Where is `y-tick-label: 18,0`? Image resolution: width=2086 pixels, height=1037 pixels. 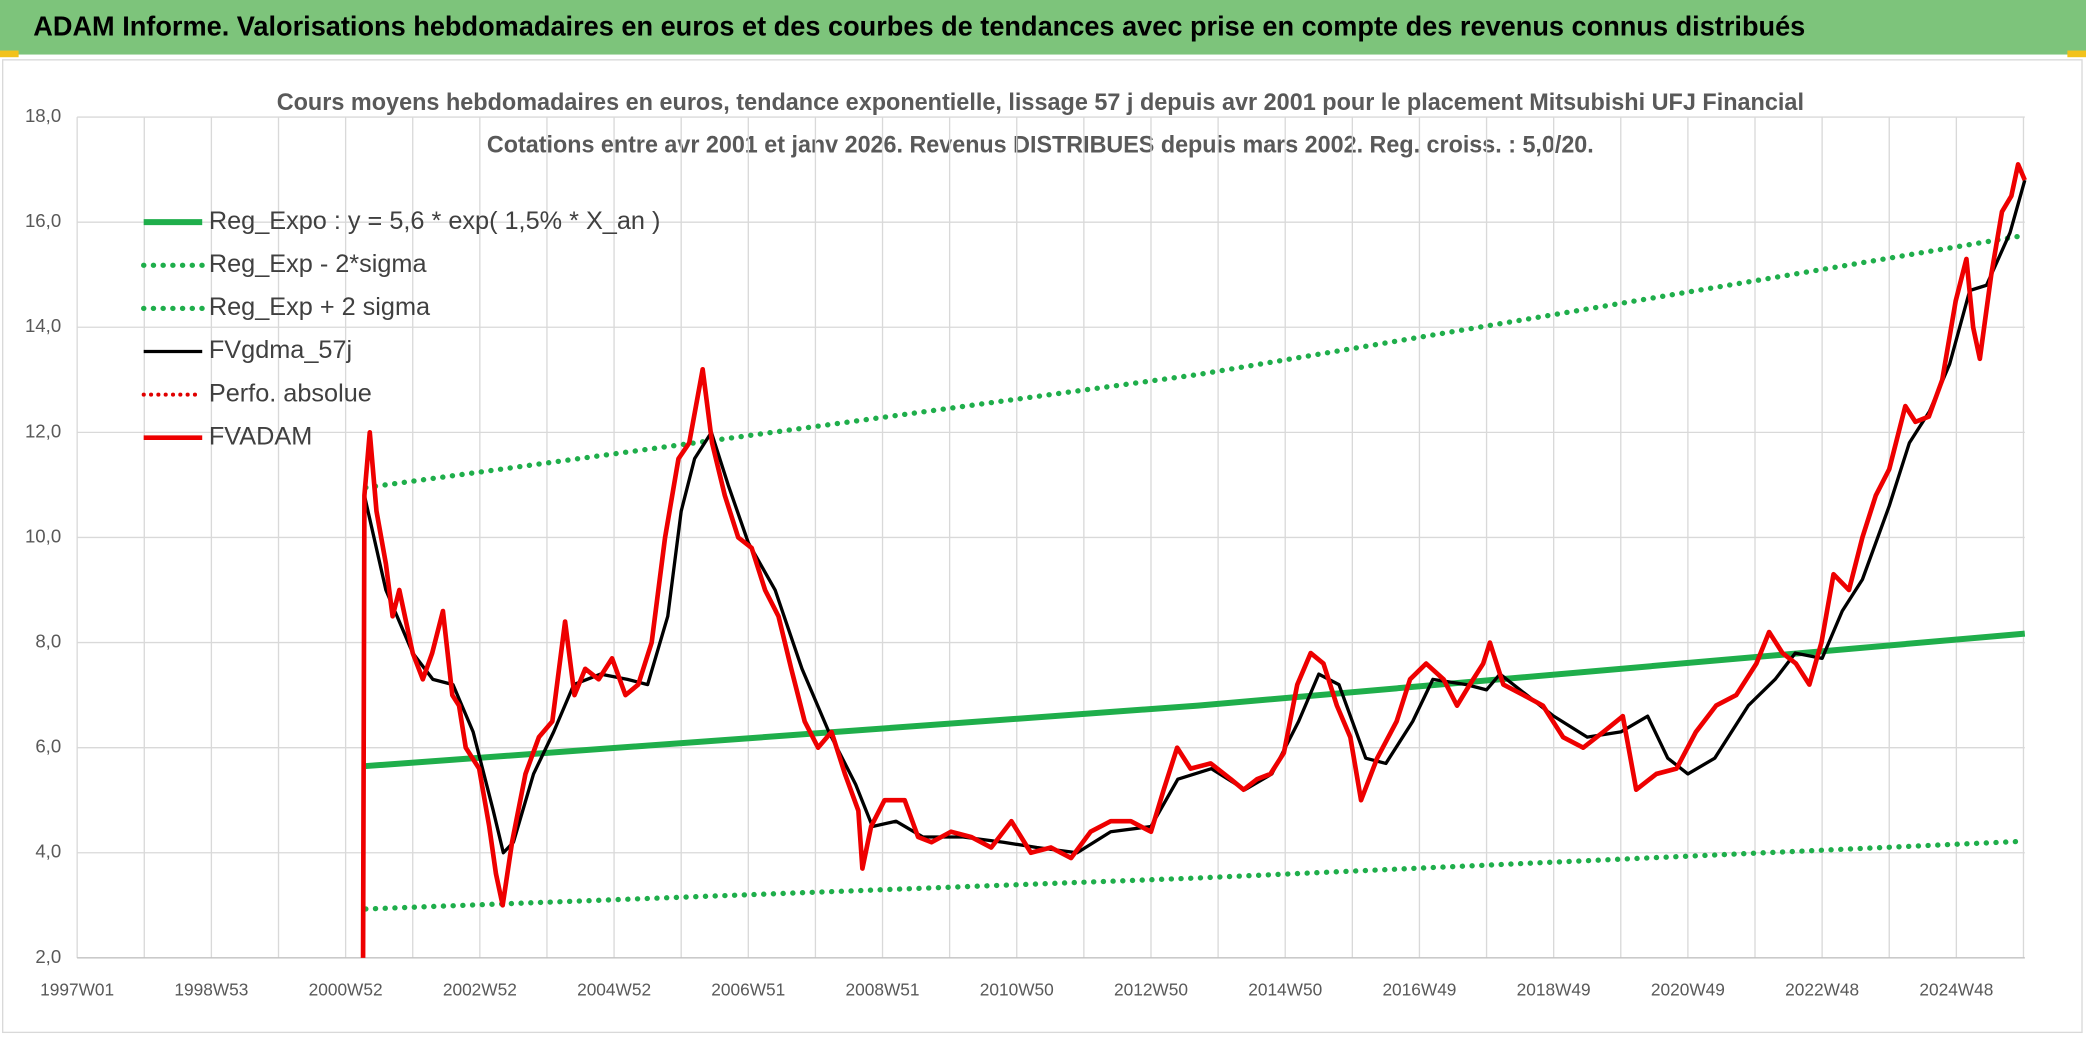 y-tick-label: 18,0 is located at coordinates (43, 115).